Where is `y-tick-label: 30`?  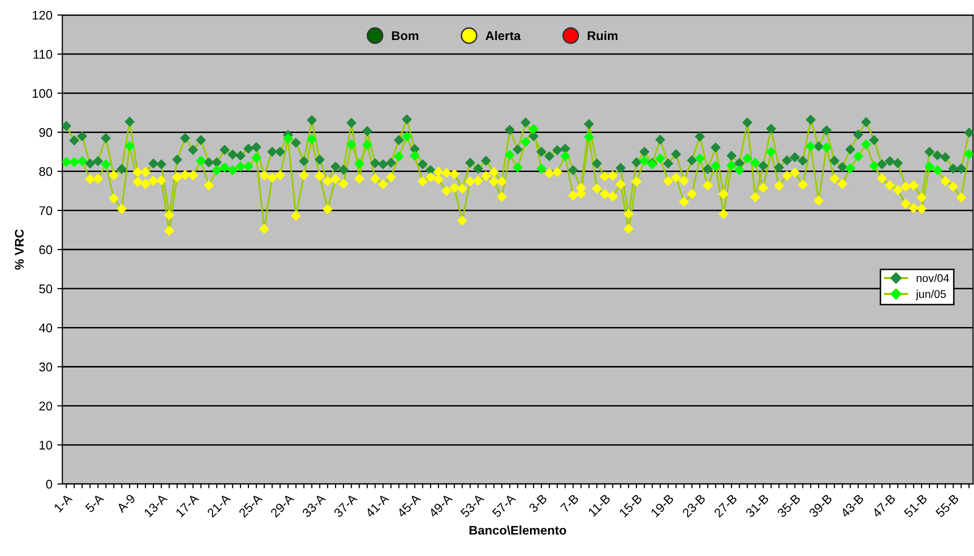 y-tick-label: 30 is located at coordinates (45, 367).